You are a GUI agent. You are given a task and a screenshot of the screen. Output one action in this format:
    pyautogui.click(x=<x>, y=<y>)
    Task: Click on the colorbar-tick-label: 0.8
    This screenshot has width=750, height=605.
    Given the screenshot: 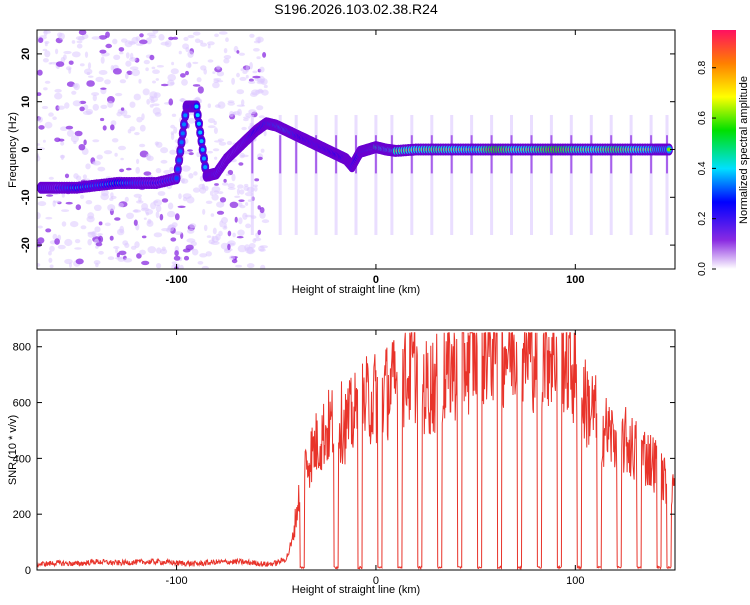 What is the action you would take?
    pyautogui.click(x=702, y=67)
    